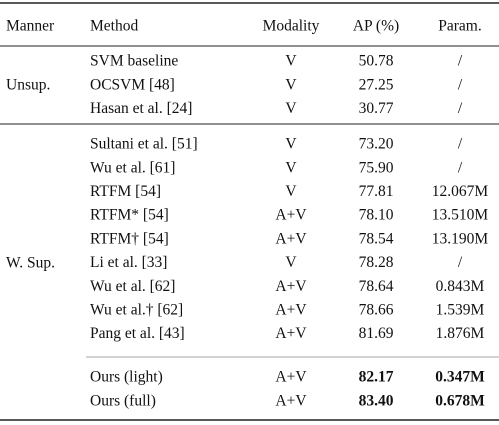  What do you see at coordinates (376, 401) in the screenshot?
I see `table-cell: 83.40` at bounding box center [376, 401].